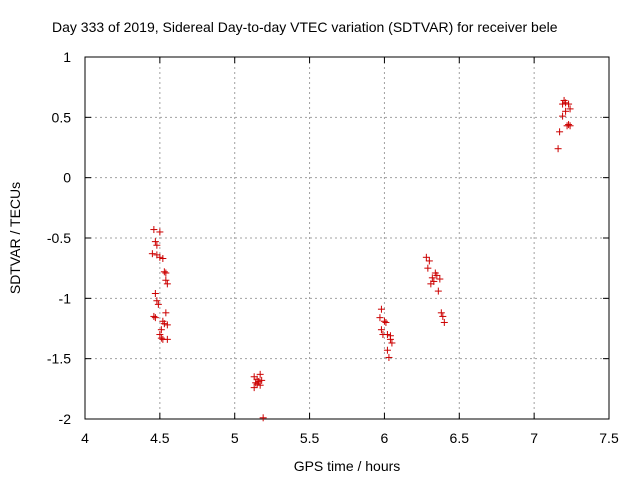  What do you see at coordinates (235, 438) in the screenshot?
I see `x-tick-label: 5` at bounding box center [235, 438].